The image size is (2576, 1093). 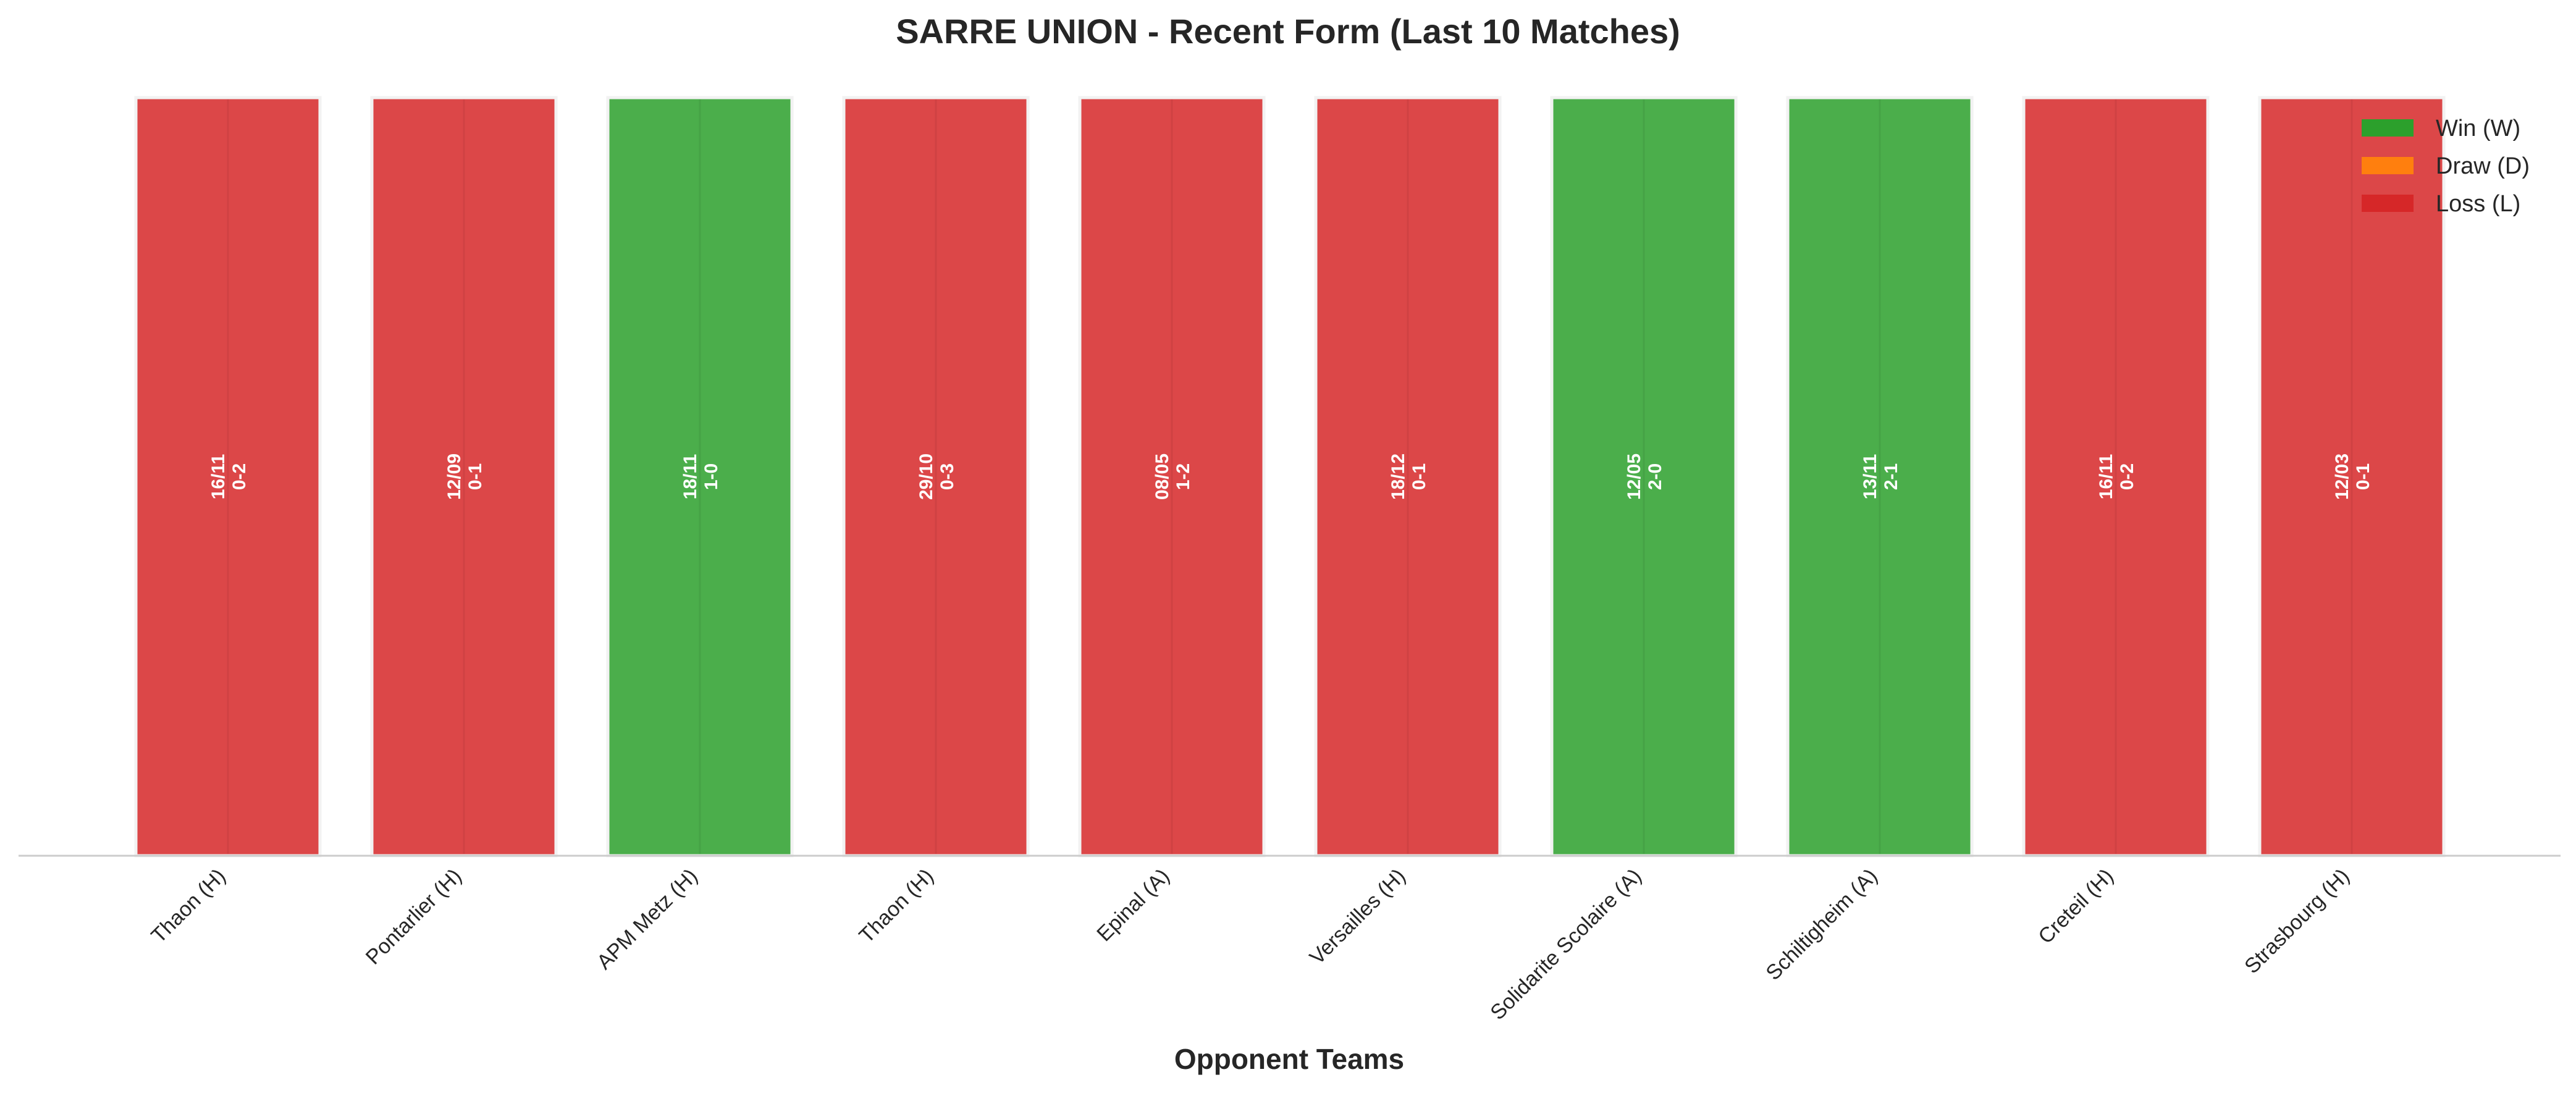 I want to click on bar-label-1: 16/110-2, so click(x=229, y=477).